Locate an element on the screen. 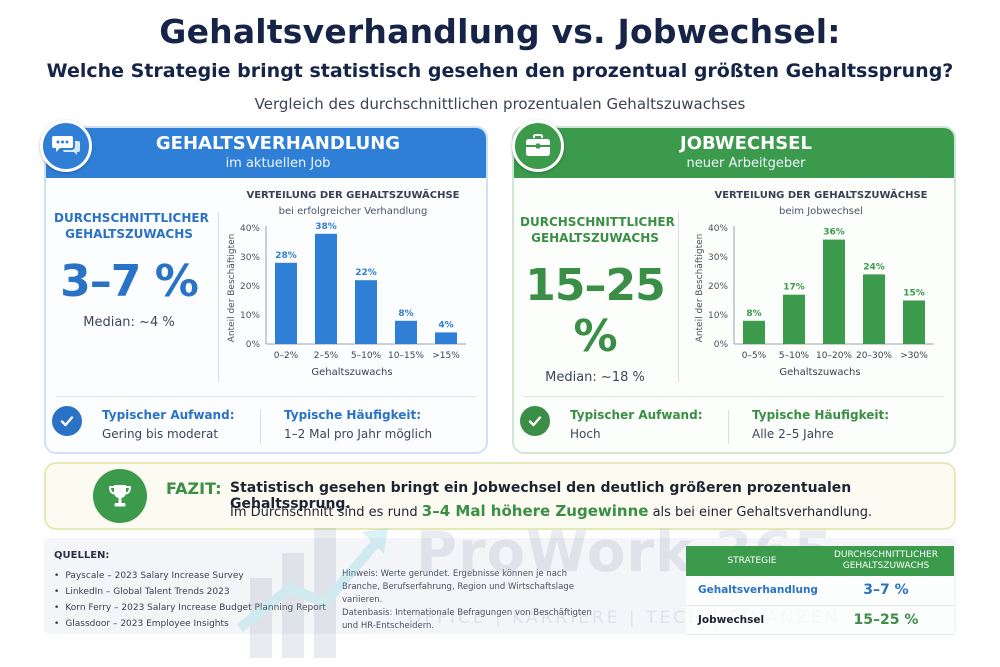 The height and width of the screenshot is (667, 1000). negotiation-header: GEHALTSVERHANDLUNG im aktuellen Job is located at coordinates (266, 153).